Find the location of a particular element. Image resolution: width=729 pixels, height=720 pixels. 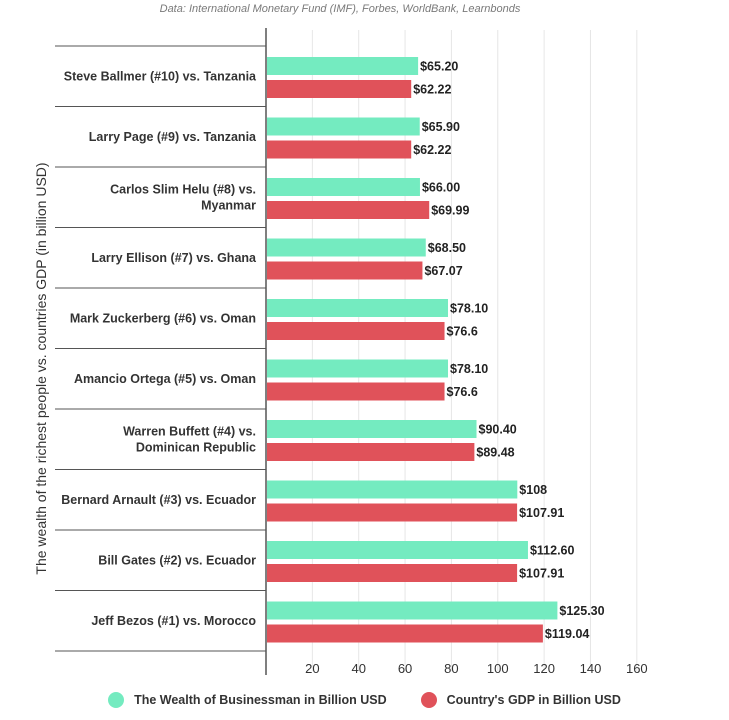

x-tick-label: 140 is located at coordinates (591, 668).